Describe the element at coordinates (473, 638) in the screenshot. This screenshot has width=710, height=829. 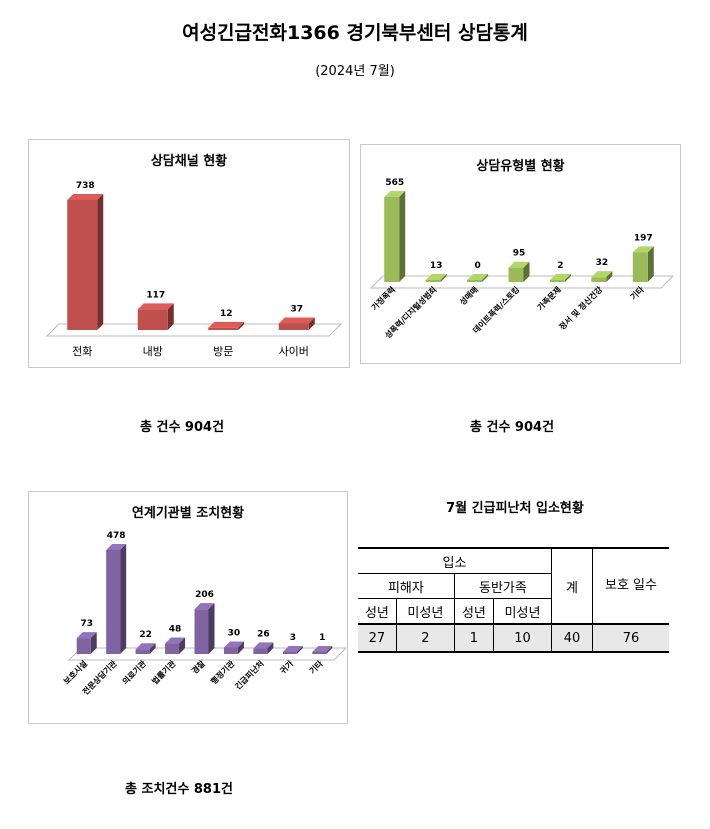
I see `family-adult-value: 1` at that location.